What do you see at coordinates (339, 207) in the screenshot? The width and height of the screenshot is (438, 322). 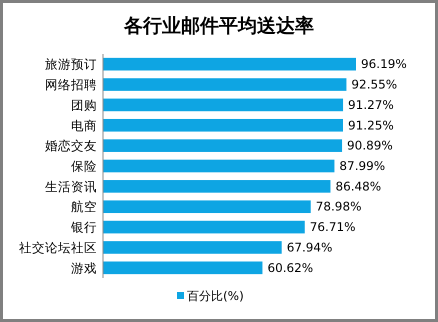 I see `data-label: 78.98%` at bounding box center [339, 207].